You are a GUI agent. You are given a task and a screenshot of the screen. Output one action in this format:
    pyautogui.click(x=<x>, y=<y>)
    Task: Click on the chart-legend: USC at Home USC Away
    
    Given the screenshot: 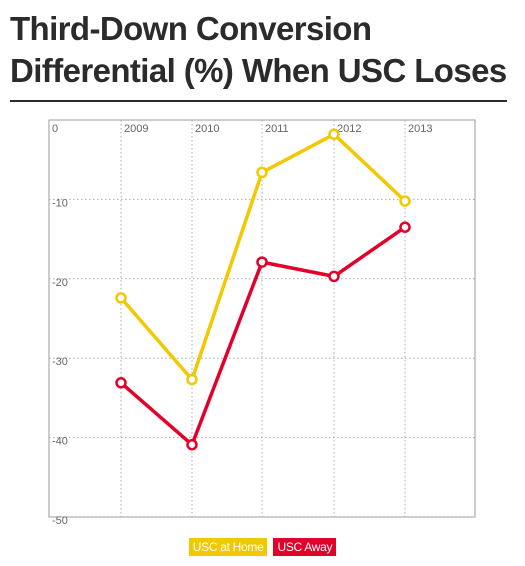 What is the action you would take?
    pyautogui.click(x=262, y=547)
    